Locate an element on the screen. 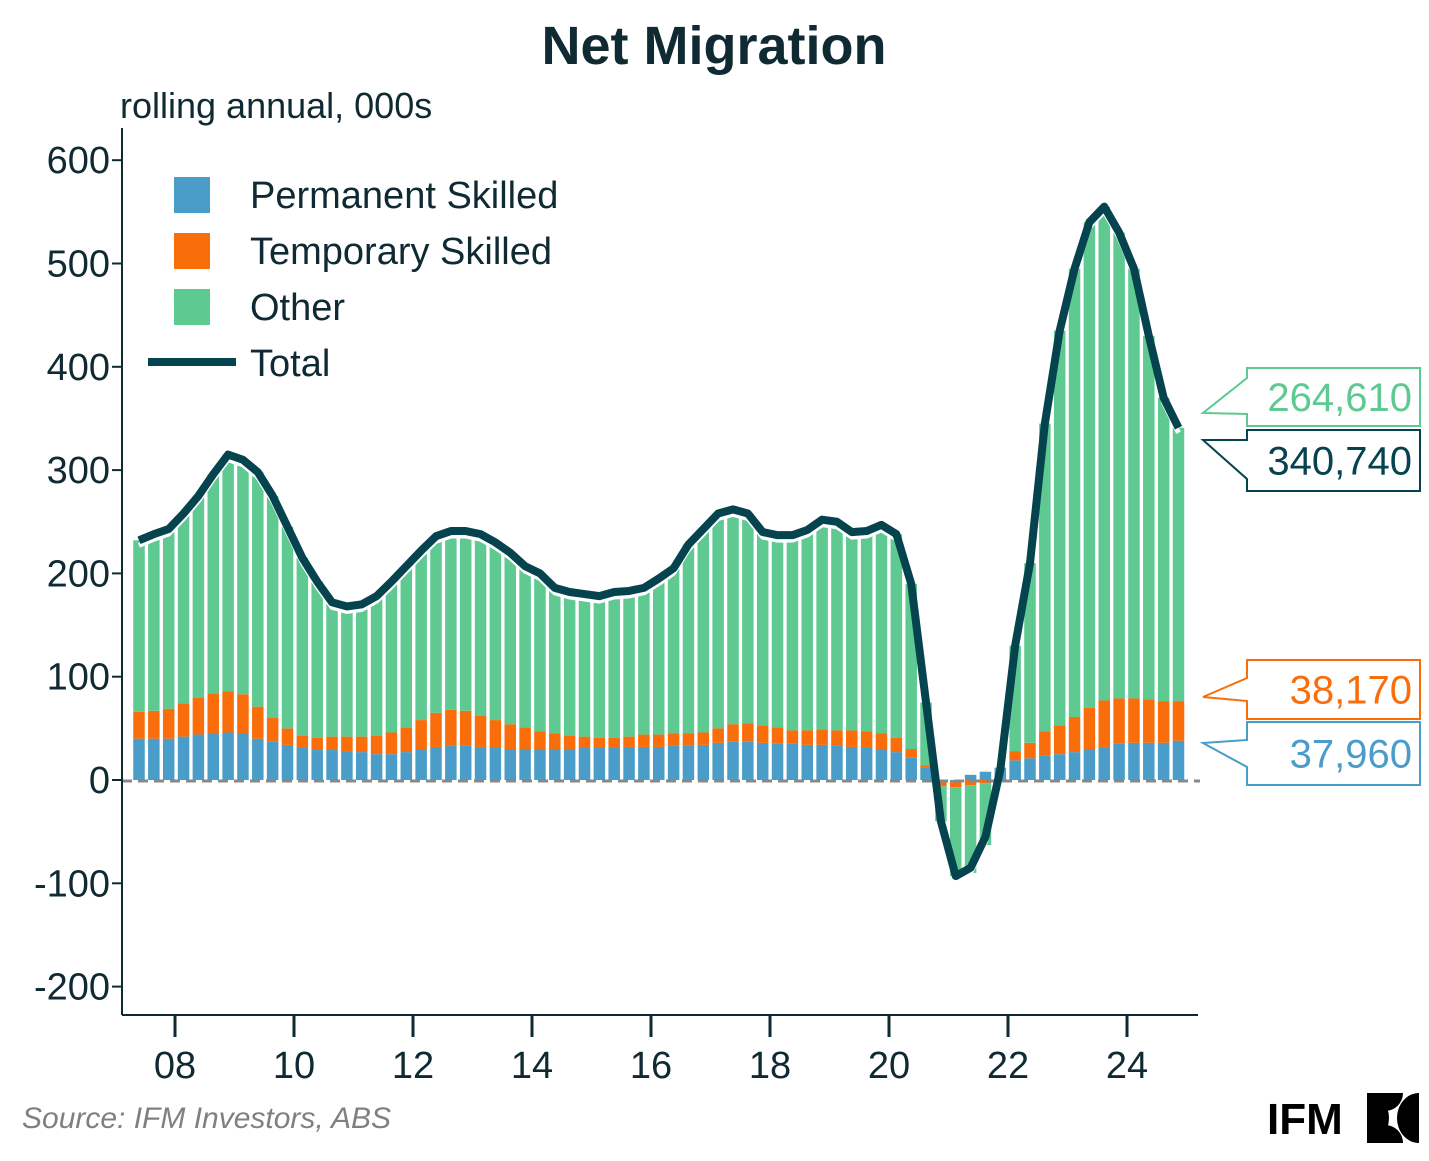 The height and width of the screenshot is (1161, 1429). logo-text: IFM is located at coordinates (1305, 1119).